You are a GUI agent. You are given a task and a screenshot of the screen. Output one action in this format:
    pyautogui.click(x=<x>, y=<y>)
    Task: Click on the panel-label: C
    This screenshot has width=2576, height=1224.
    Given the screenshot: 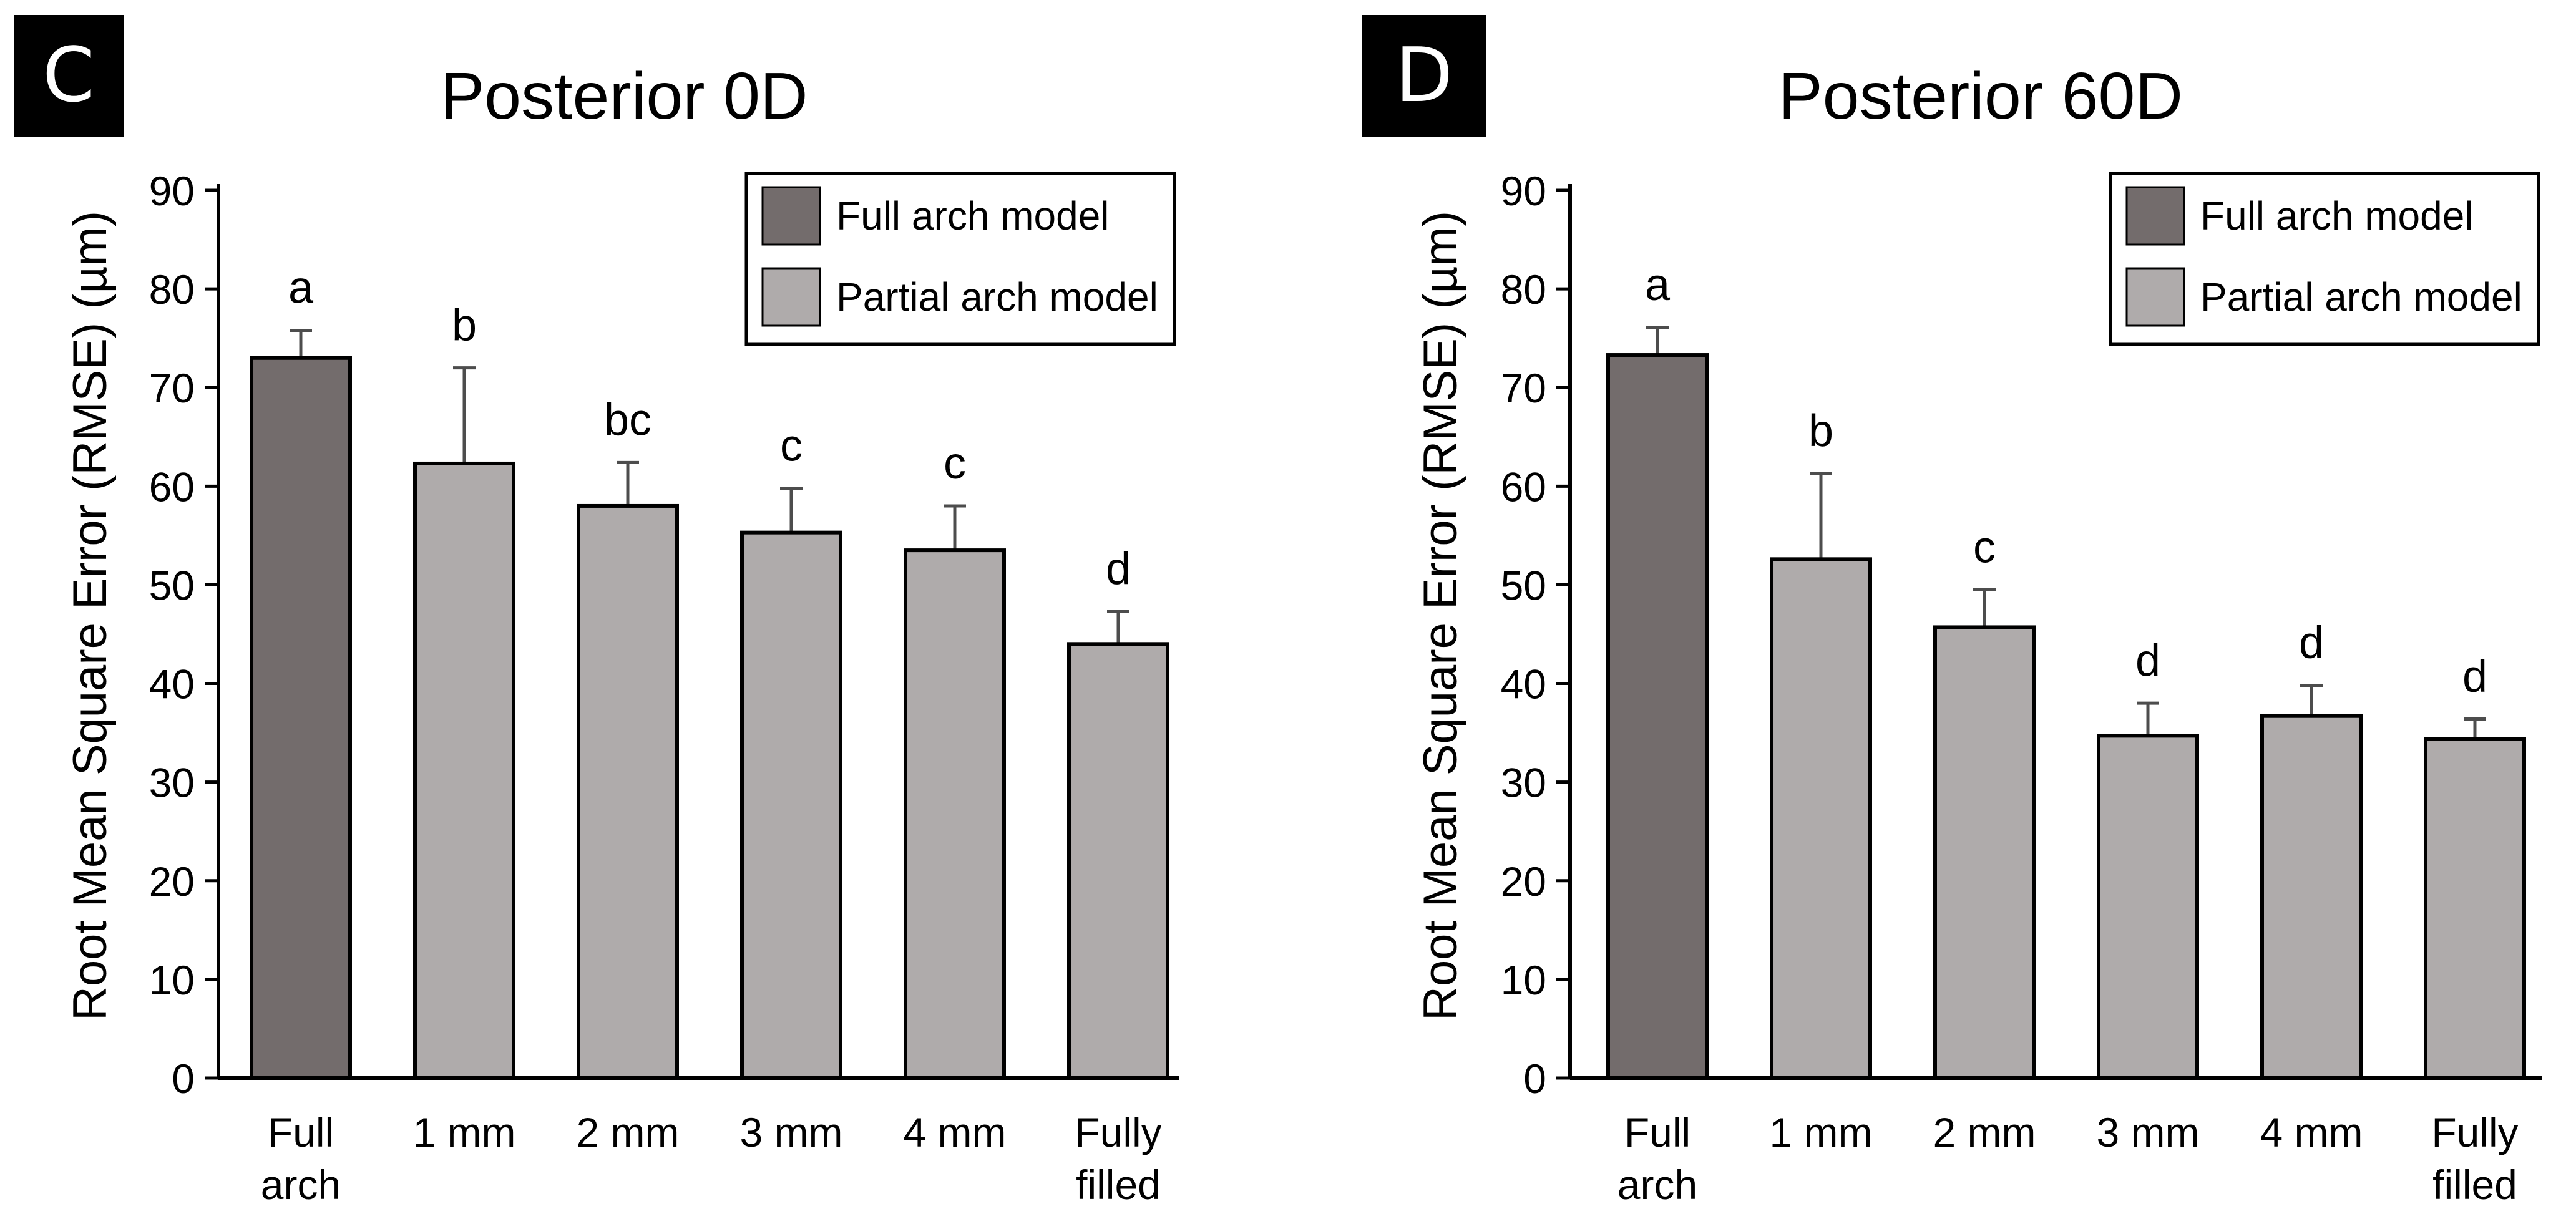 What is the action you would take?
    pyautogui.click(x=69, y=76)
    